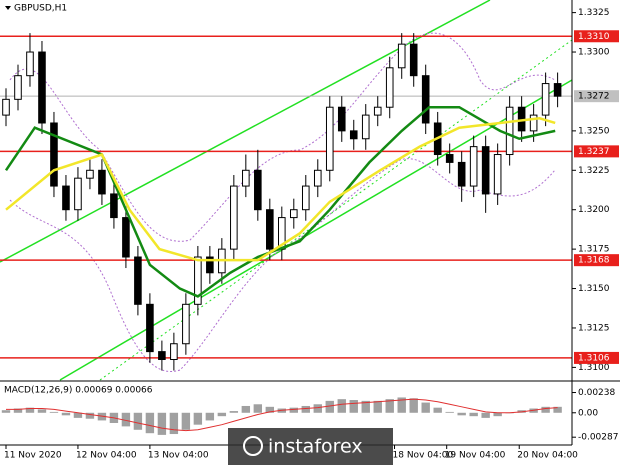  I want to click on x-tick-label: 13 Nov 04:00, so click(178, 456).